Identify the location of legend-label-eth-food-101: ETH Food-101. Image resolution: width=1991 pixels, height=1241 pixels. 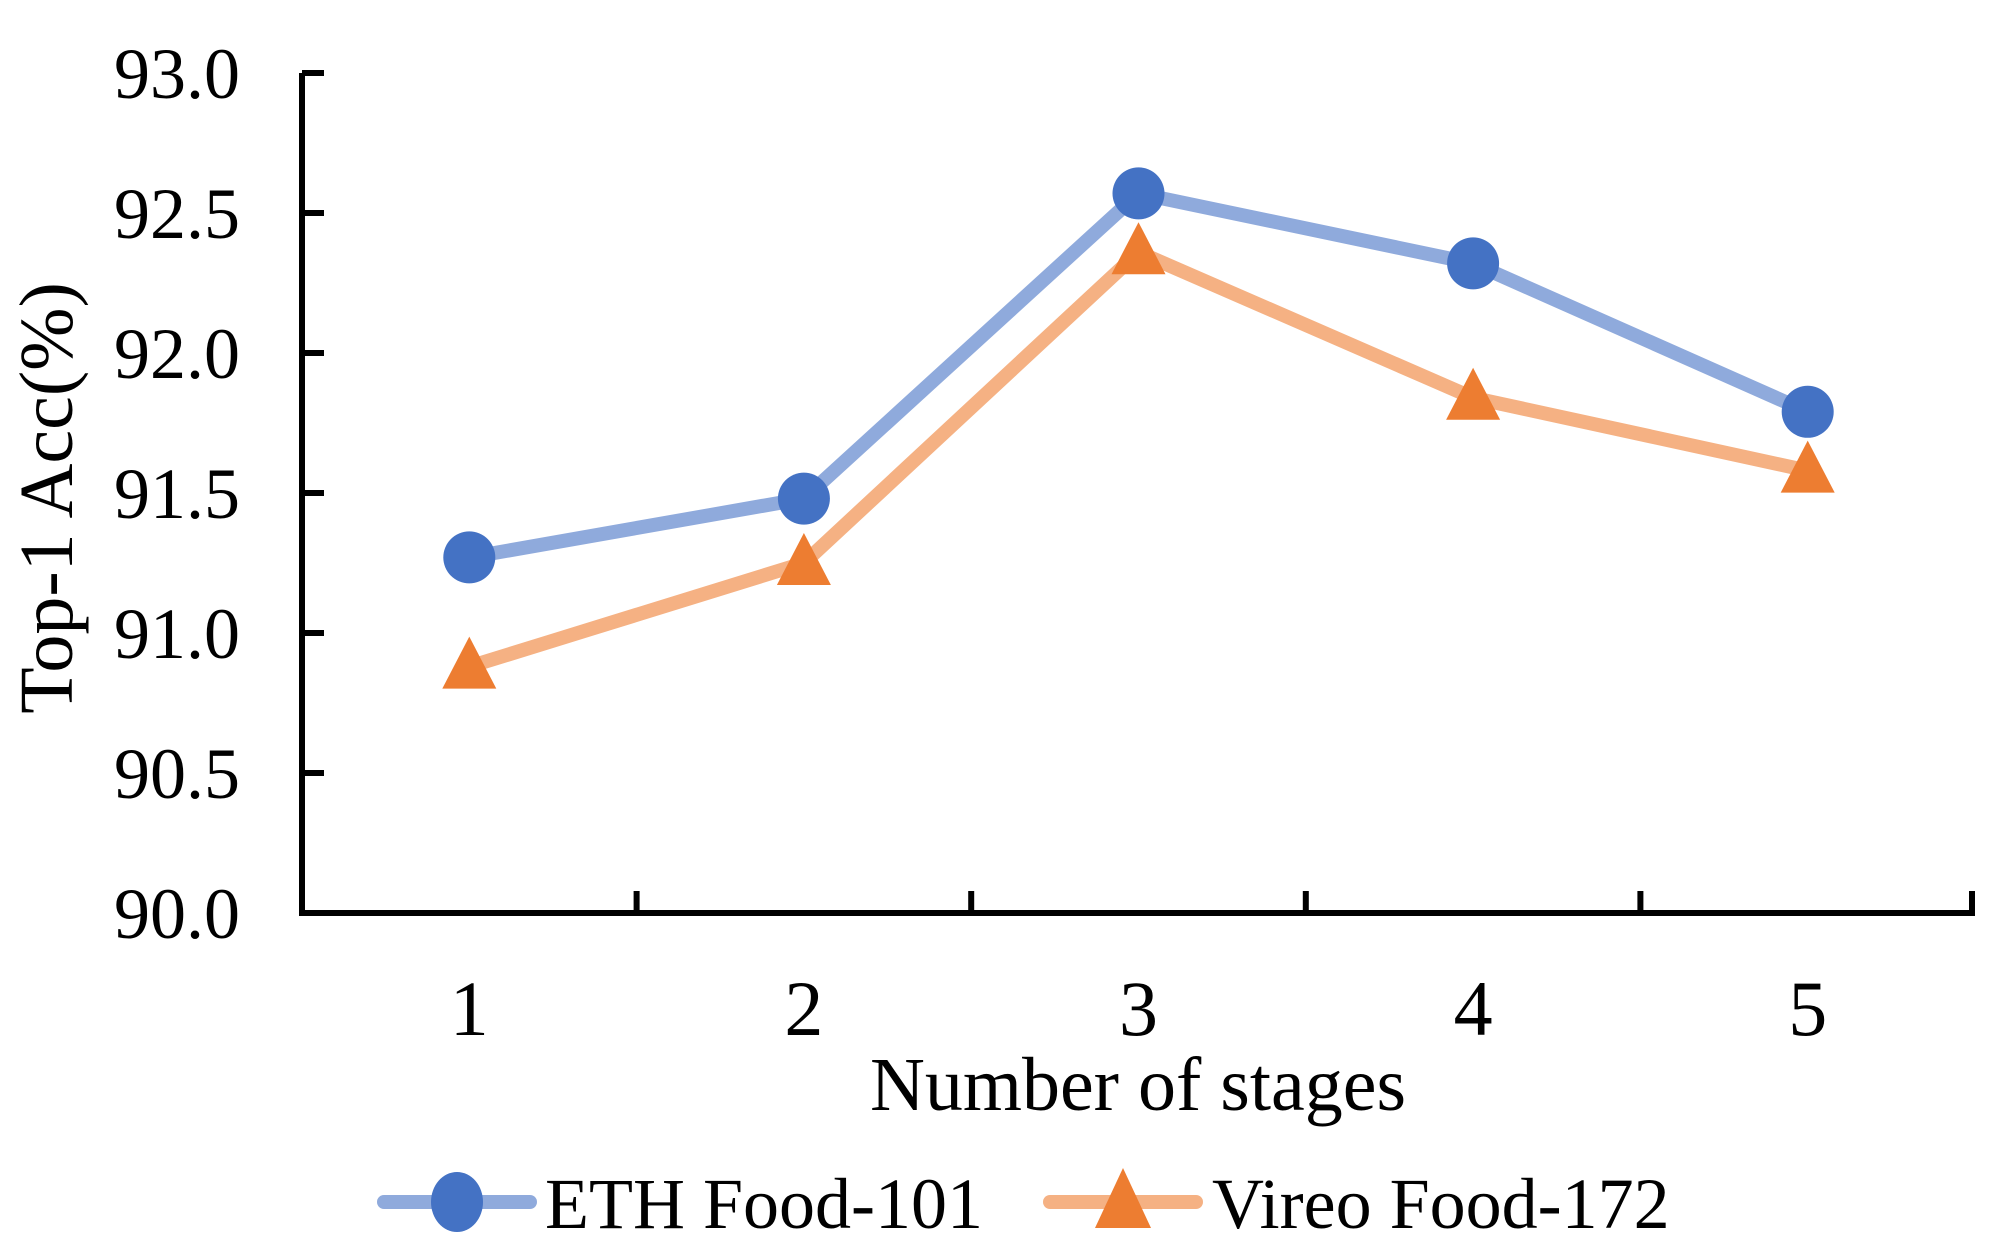
(764, 1202).